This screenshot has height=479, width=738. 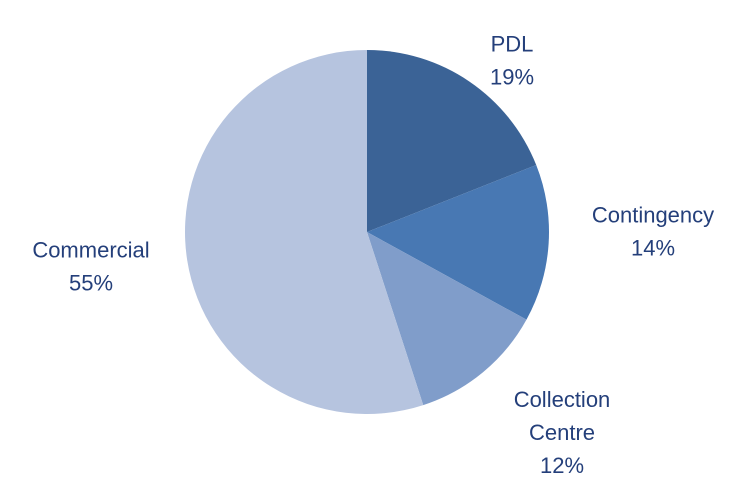 I want to click on slice-name: PDL, so click(x=512, y=43).